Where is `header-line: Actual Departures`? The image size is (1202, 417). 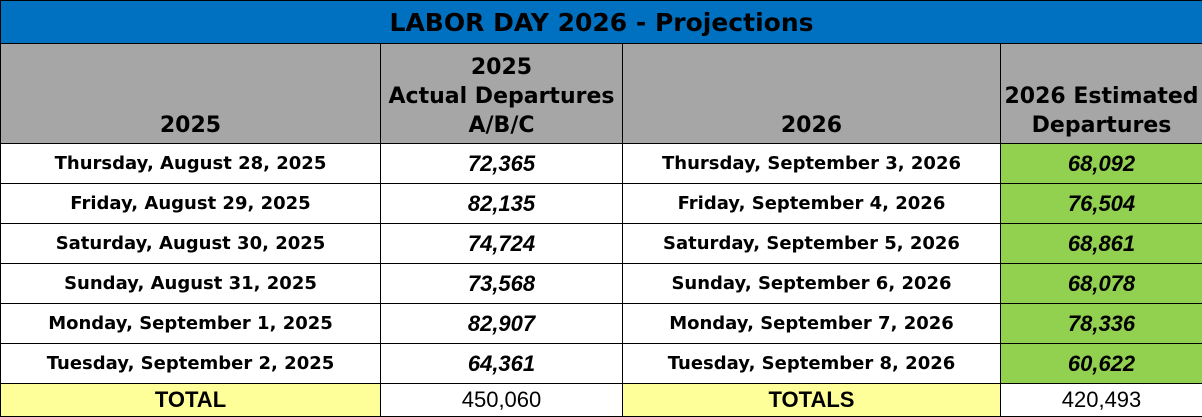 header-line: Actual Departures is located at coordinates (501, 96).